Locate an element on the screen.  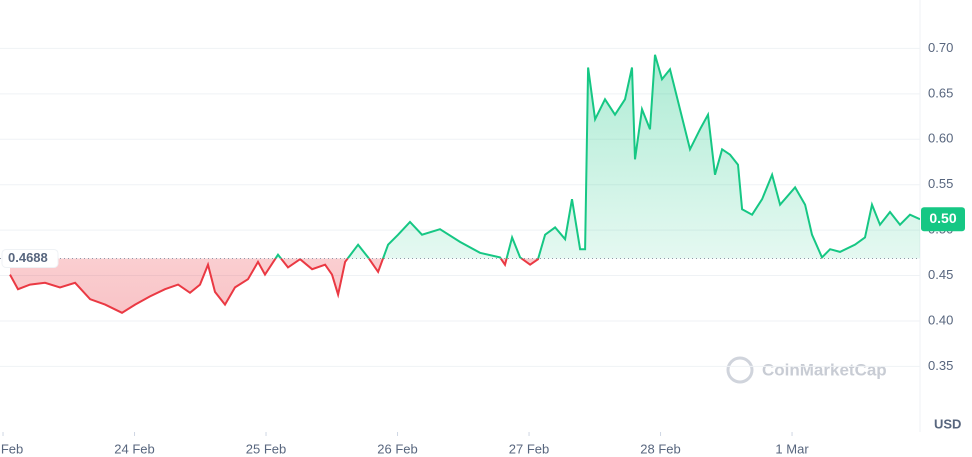
price-badge-label: 0.50 is located at coordinates (942, 218).